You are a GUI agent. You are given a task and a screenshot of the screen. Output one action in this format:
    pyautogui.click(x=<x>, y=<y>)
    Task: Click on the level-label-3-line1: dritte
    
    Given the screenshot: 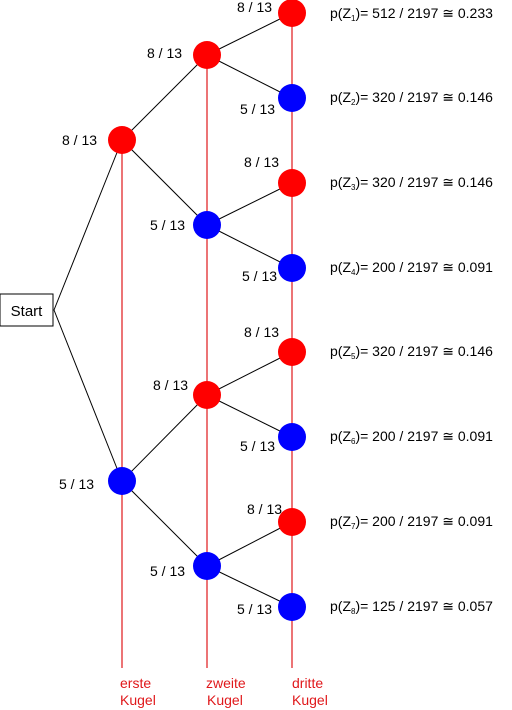 What is the action you would take?
    pyautogui.click(x=307, y=683)
    